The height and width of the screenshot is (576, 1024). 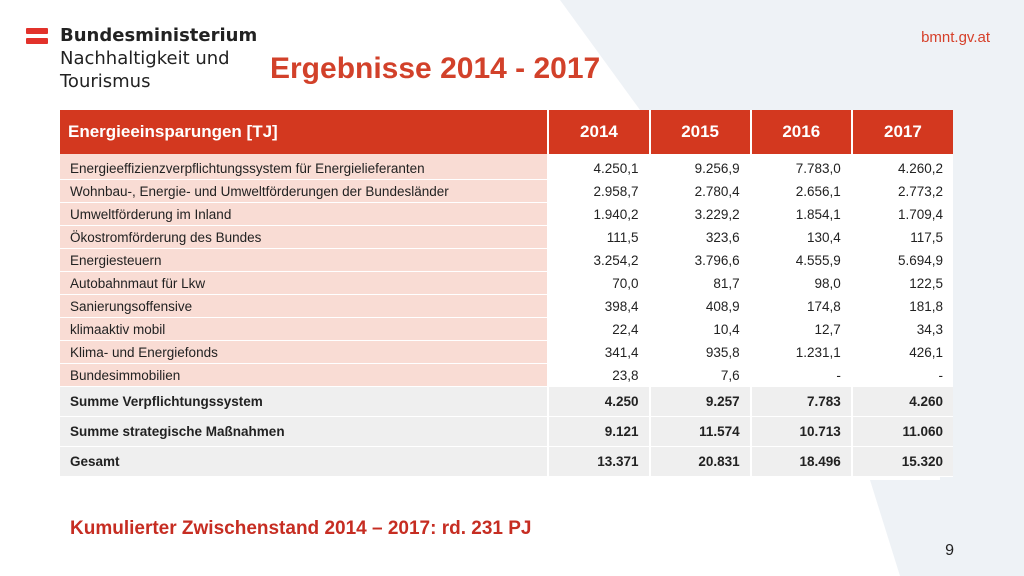 I want to click on year-header: 2017, so click(x=902, y=132).